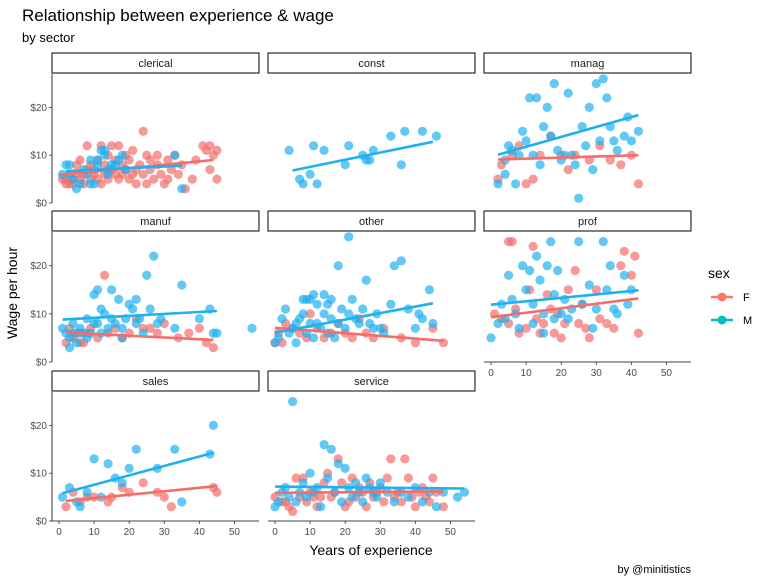 The width and height of the screenshot is (768, 582). What do you see at coordinates (632, 373) in the screenshot?
I see `x-tick-label: 40` at bounding box center [632, 373].